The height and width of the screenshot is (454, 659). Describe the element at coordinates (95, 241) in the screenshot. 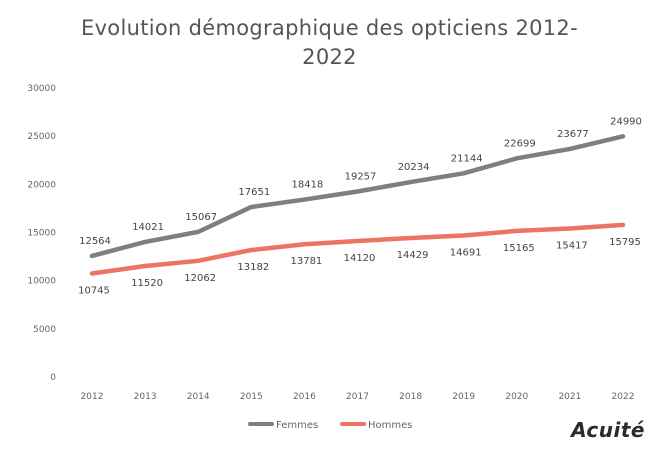

I see `data-label: 12564` at that location.